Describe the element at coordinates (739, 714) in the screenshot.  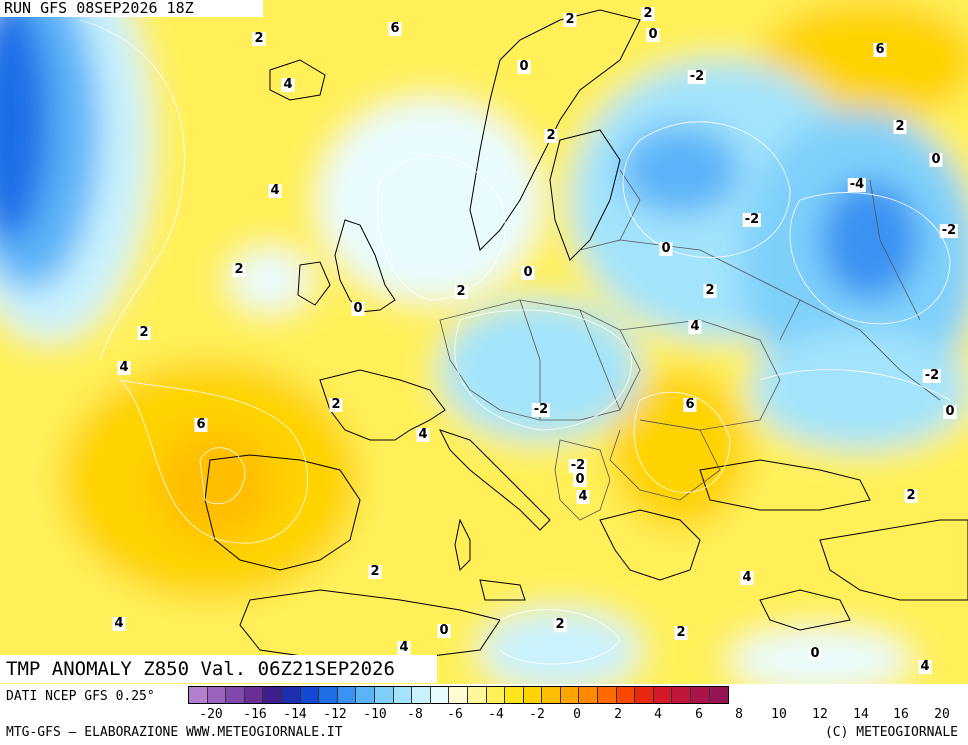
I see `colorbar-tick-label: 8` at that location.